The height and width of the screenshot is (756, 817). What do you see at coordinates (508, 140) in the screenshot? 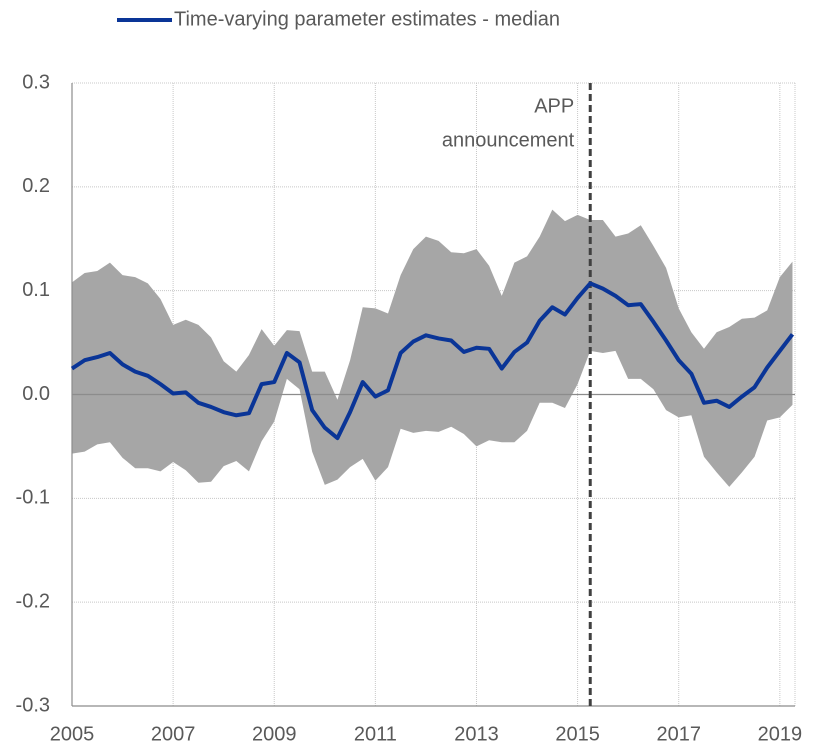
I see `annotation-text: announcement` at bounding box center [508, 140].